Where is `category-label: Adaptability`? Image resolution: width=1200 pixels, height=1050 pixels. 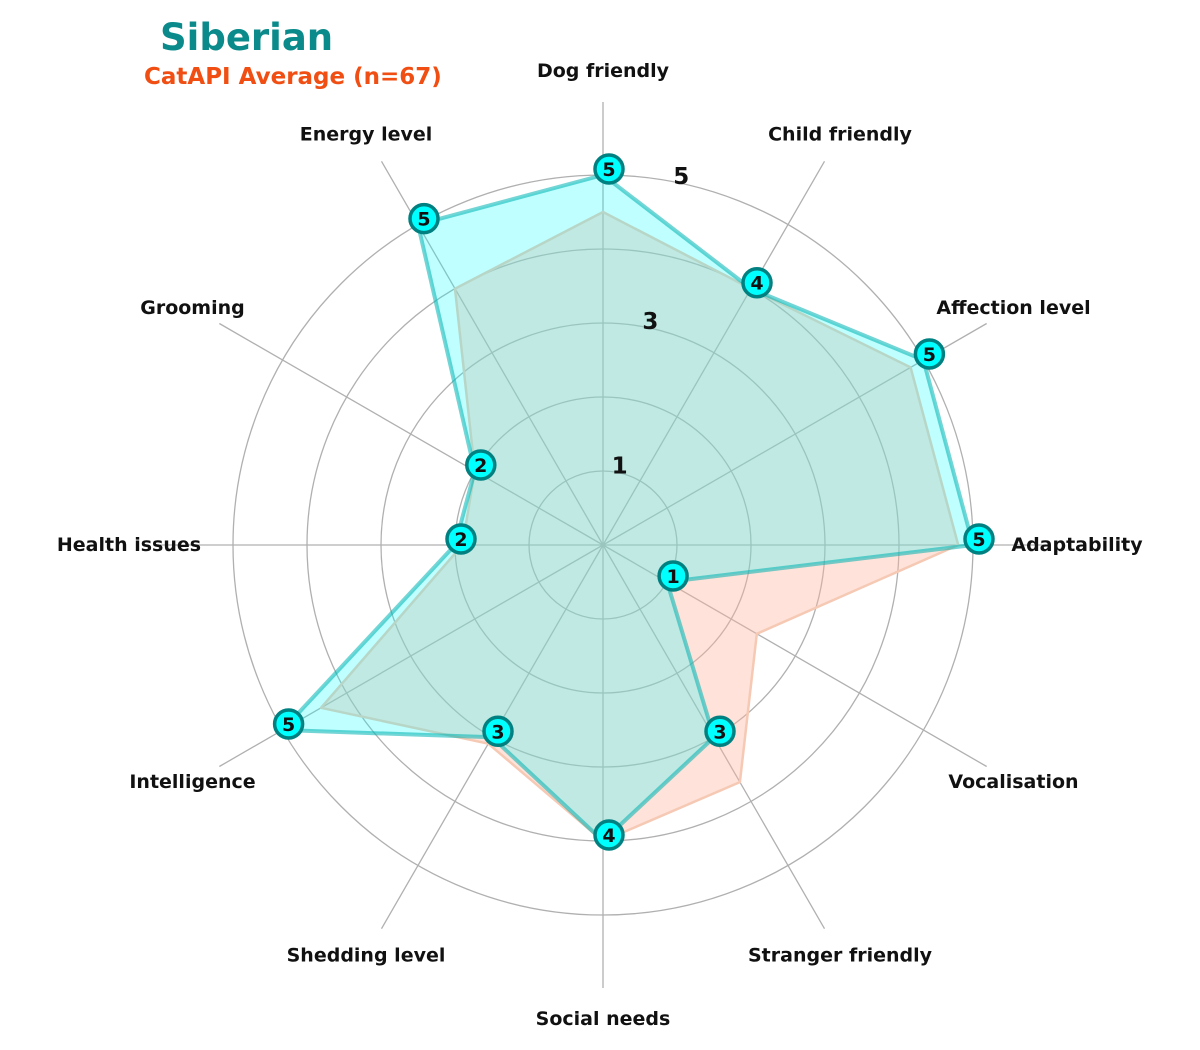 category-label: Adaptability is located at coordinates (1077, 545).